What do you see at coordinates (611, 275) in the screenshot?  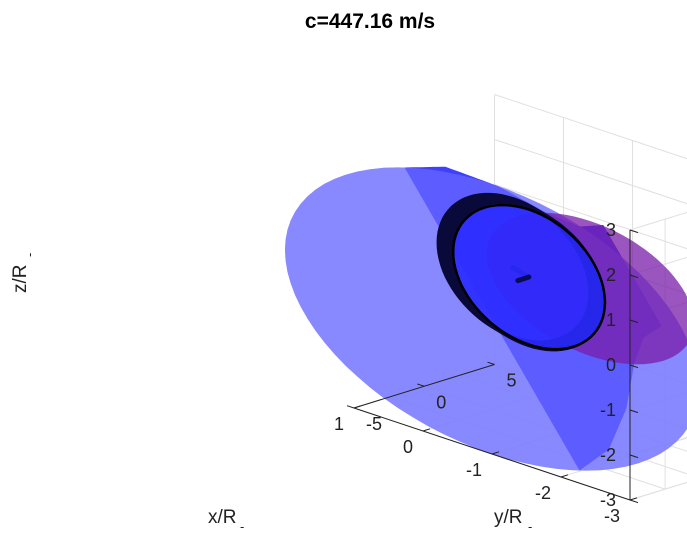 I see `z-tick-label: 2` at bounding box center [611, 275].